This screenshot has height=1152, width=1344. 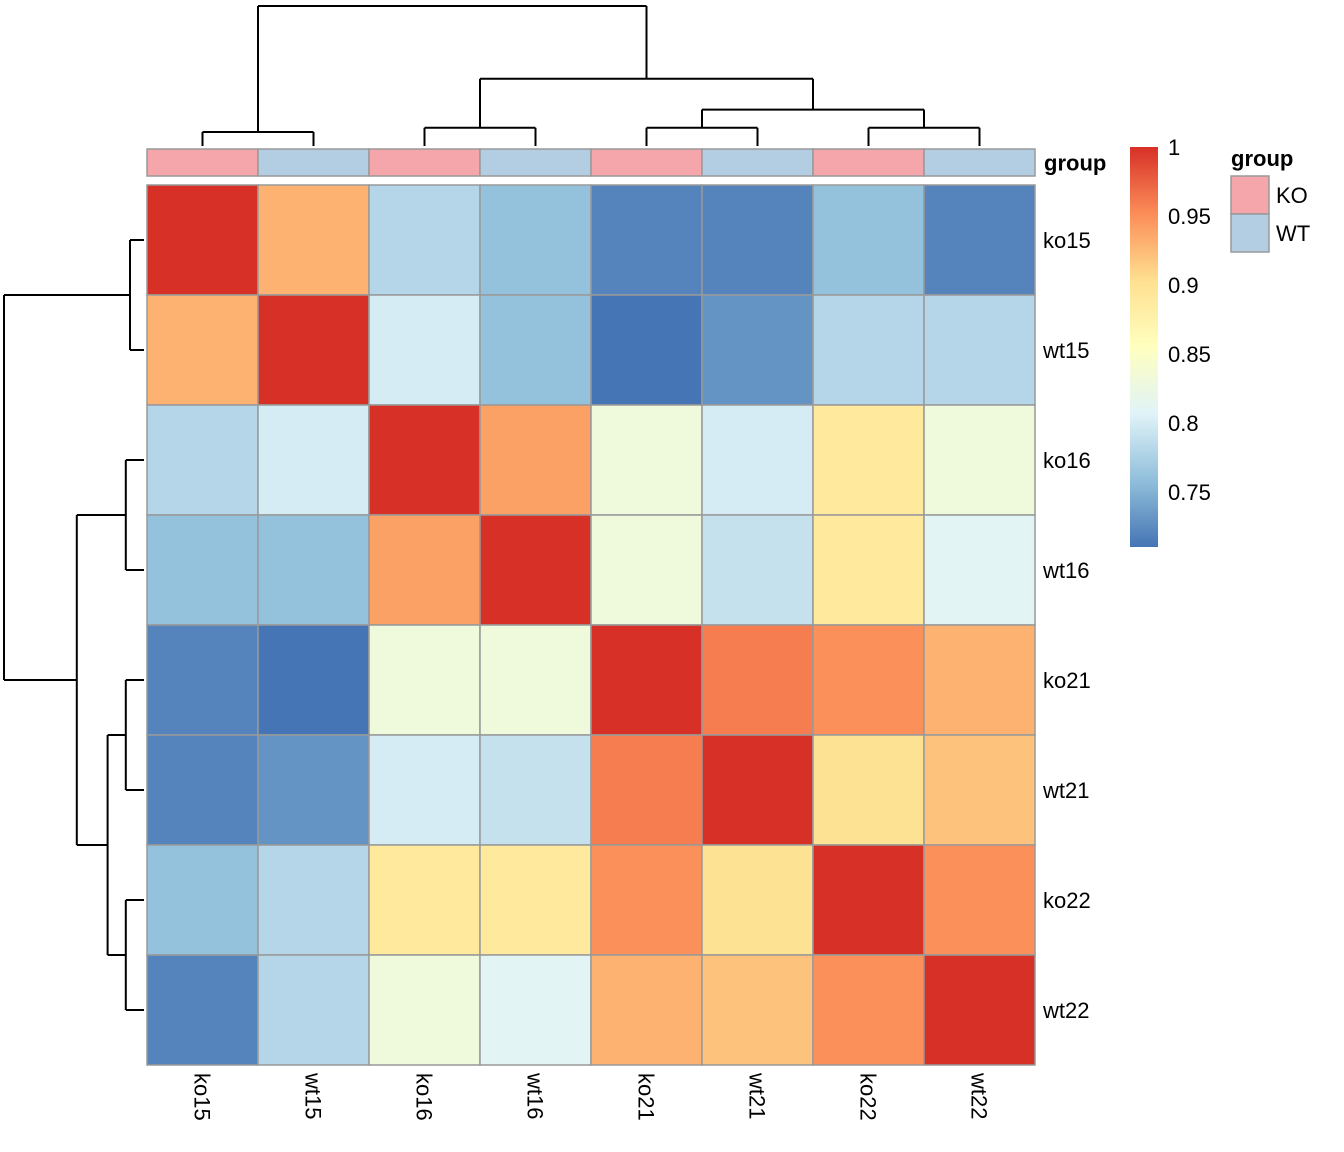 I want to click on heatmap-cell-ko21-wt21, so click(x=757, y=680).